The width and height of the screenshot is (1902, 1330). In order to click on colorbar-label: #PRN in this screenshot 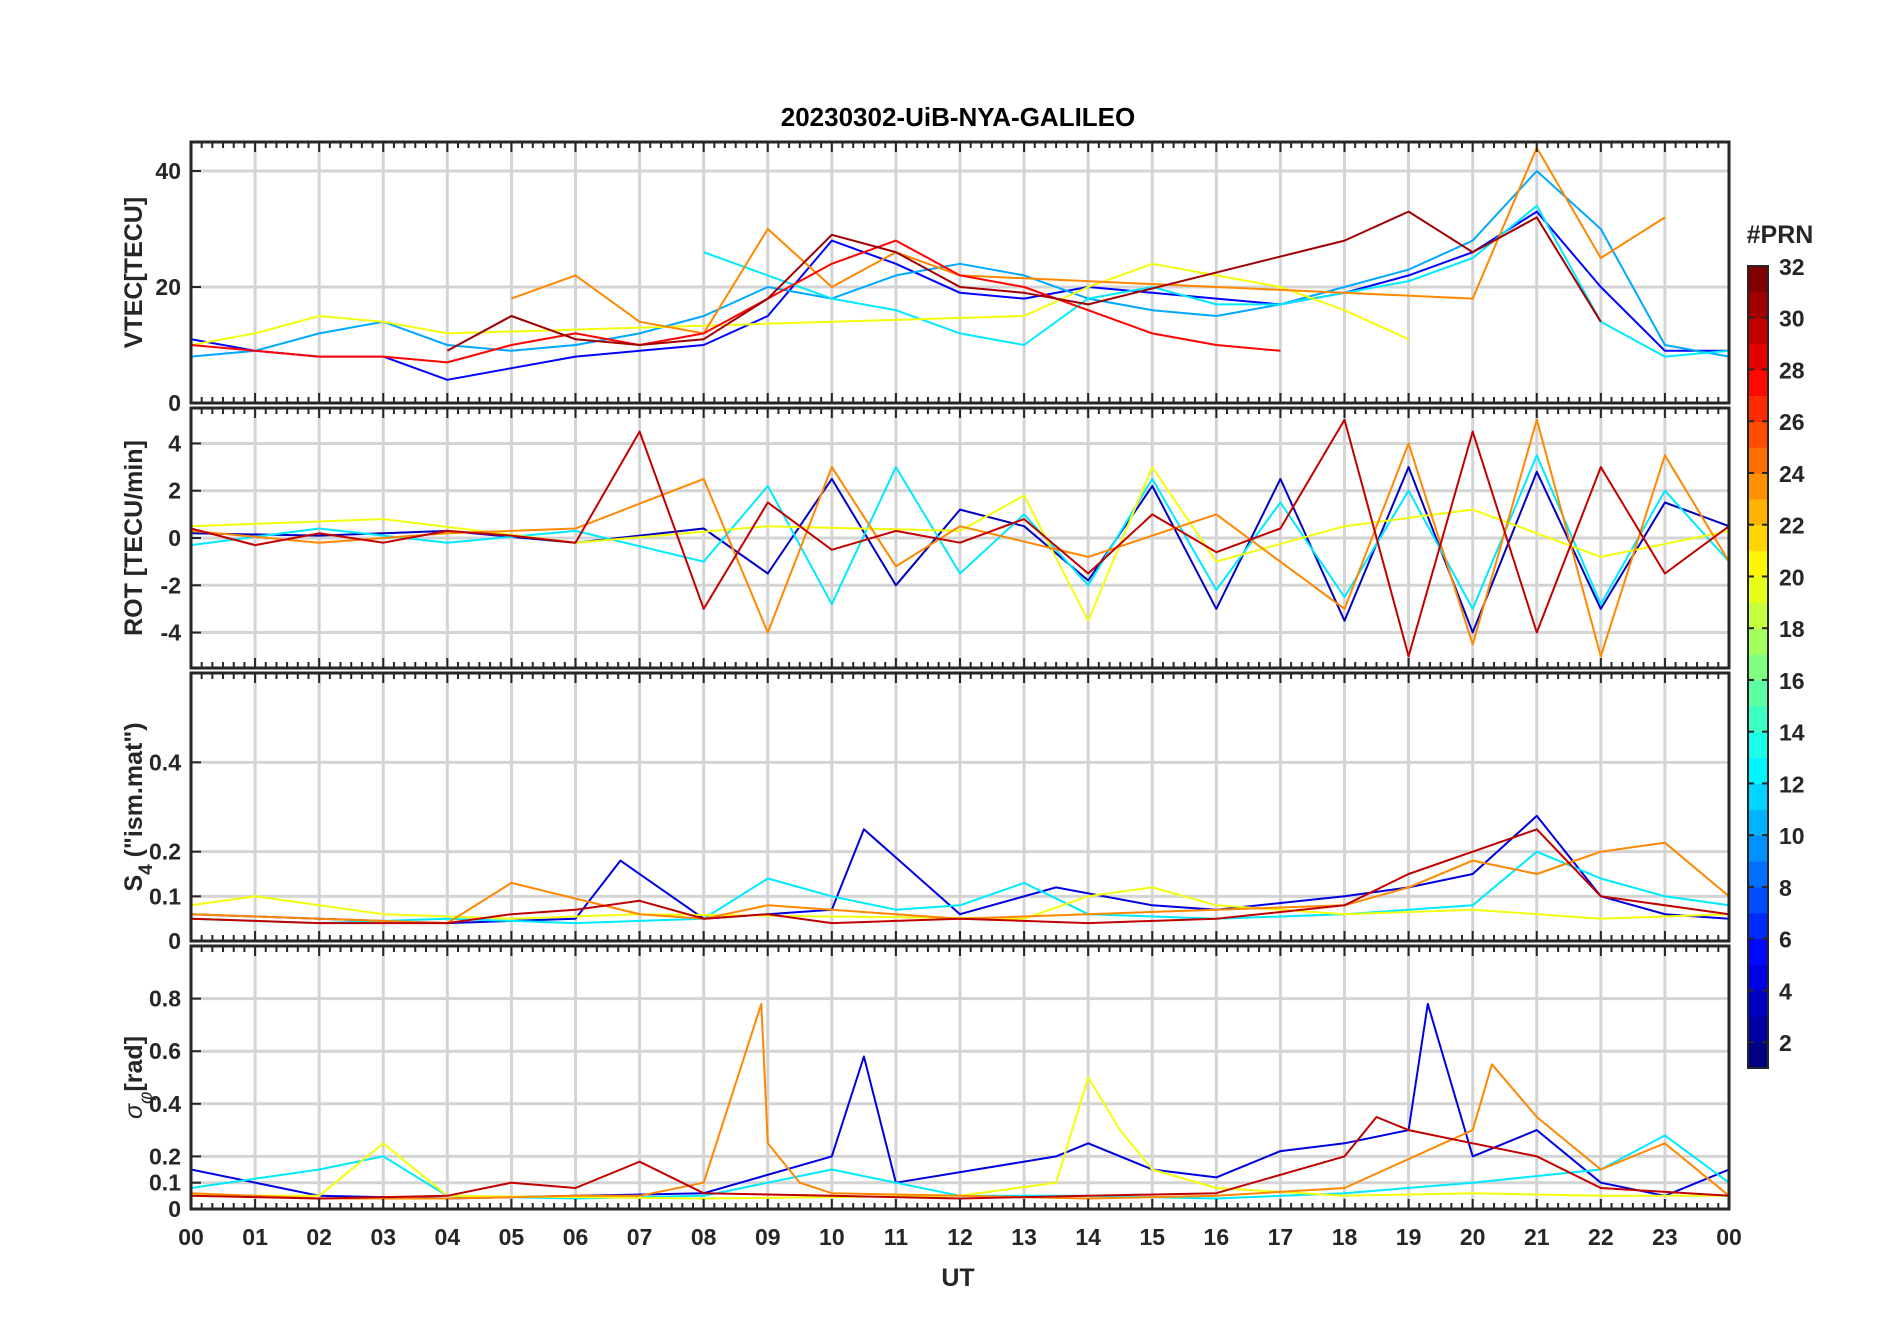, I will do `click(1780, 235)`.